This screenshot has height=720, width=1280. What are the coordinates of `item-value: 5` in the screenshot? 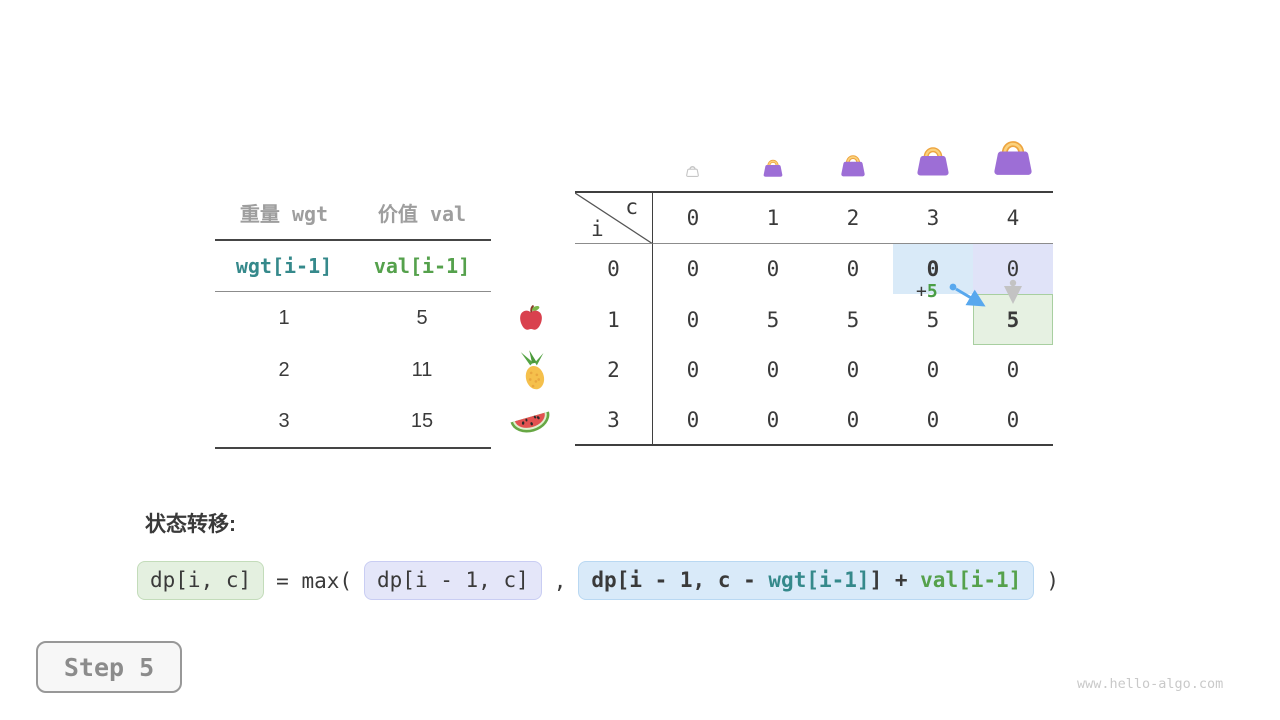 It's located at (422, 317).